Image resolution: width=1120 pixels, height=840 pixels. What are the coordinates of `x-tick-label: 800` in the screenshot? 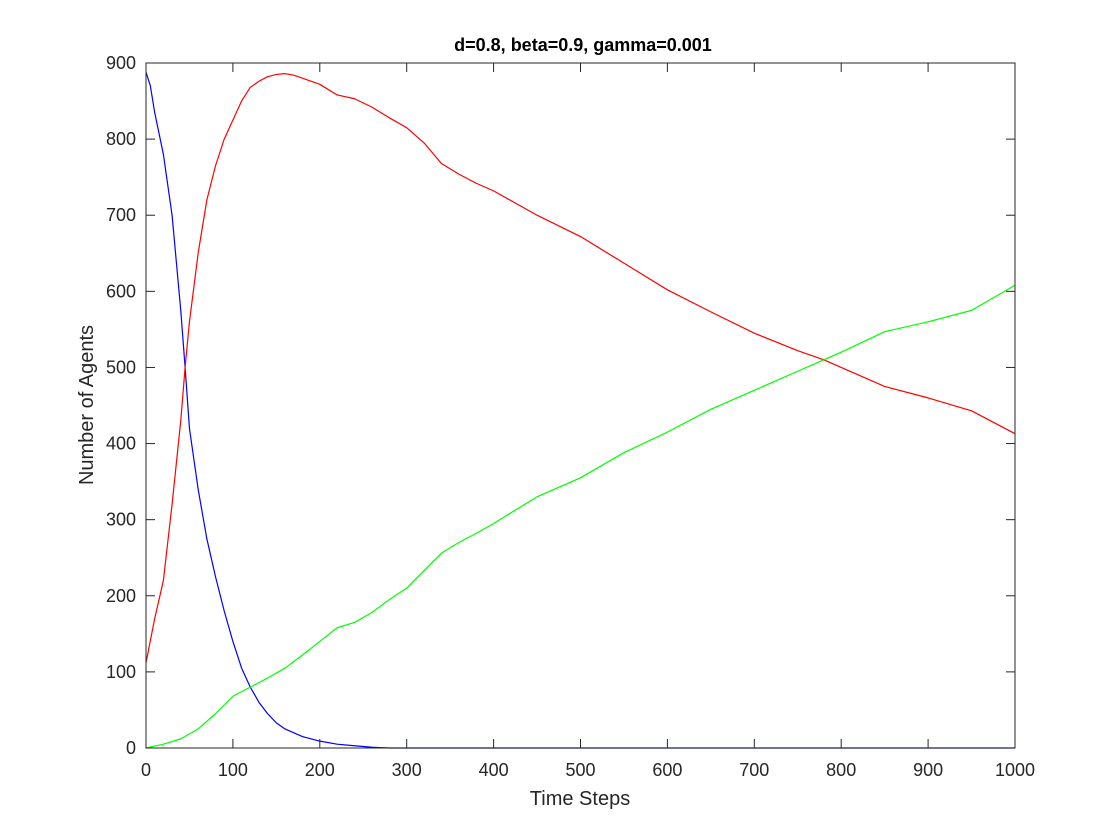 It's located at (841, 770).